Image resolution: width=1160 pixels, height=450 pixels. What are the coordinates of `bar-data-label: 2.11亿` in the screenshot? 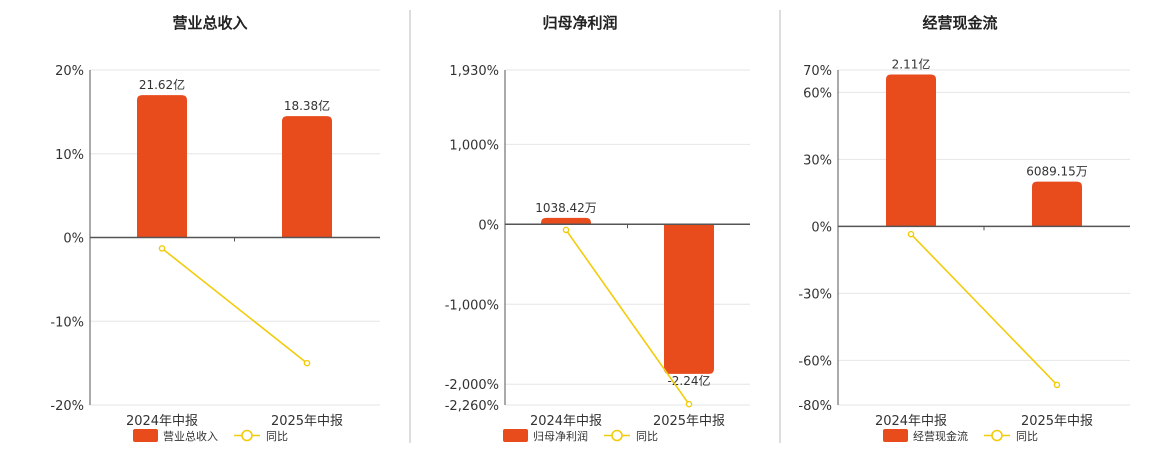 It's located at (911, 63).